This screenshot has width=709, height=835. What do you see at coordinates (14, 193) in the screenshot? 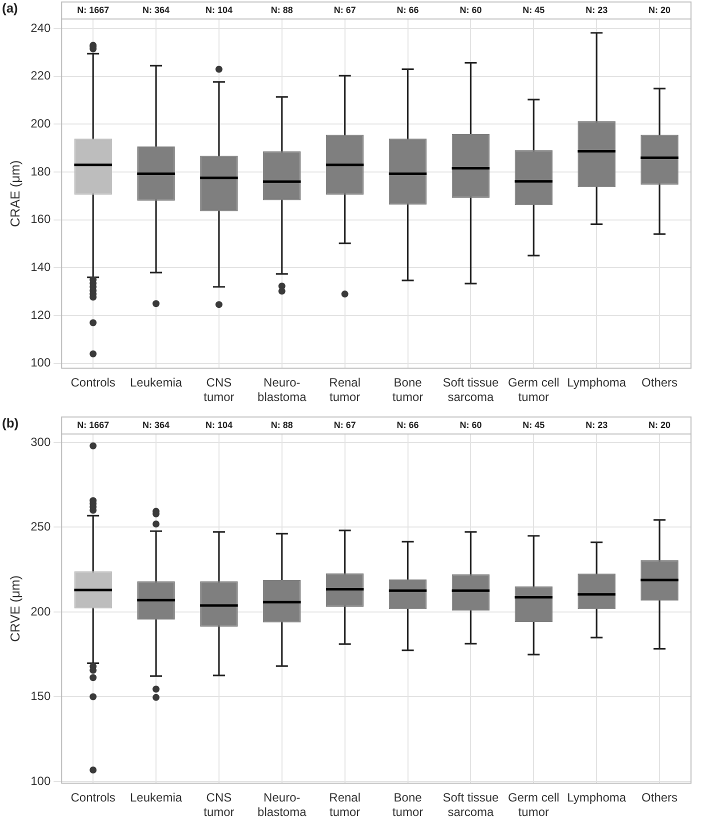
I see `y-axis-title: CRAE (μm)` at bounding box center [14, 193].